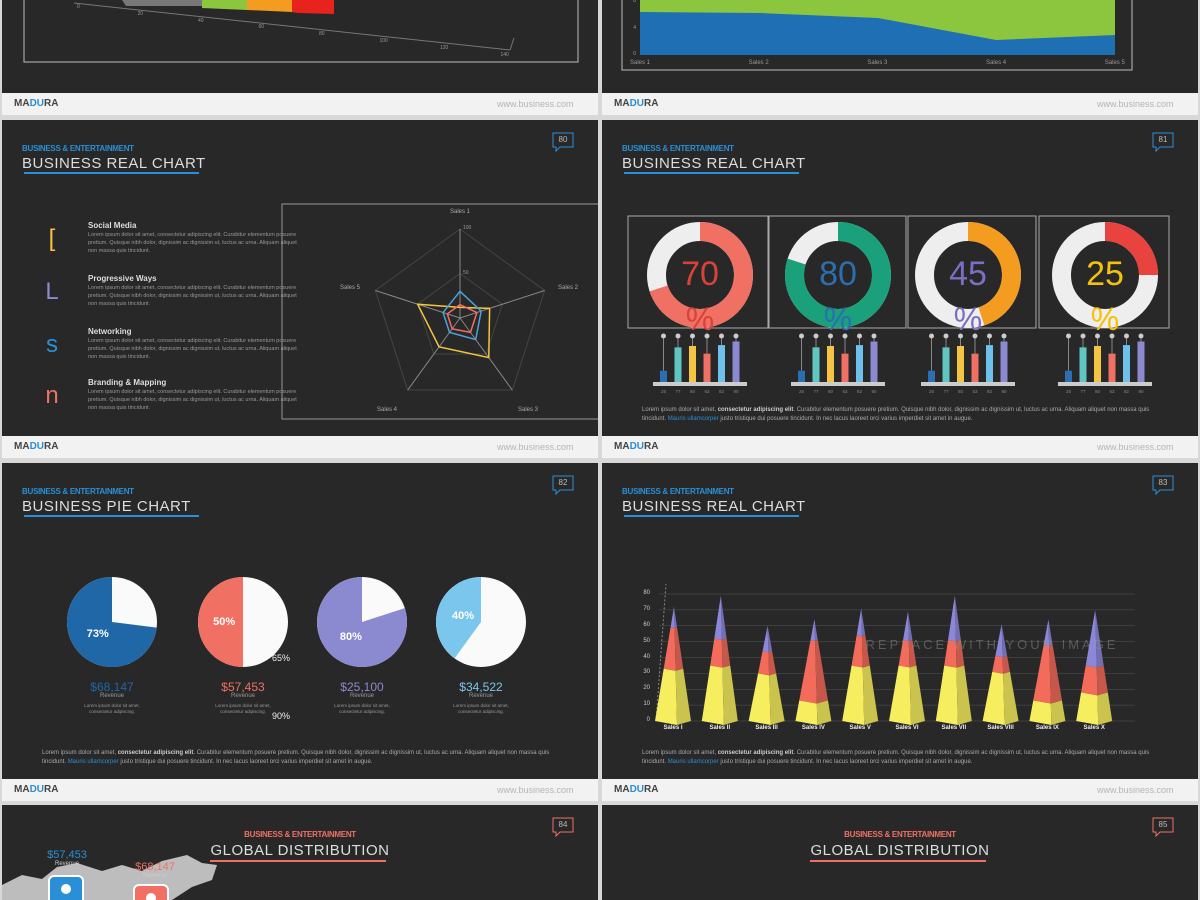  I want to click on radar-axis-label: Sales 4, so click(386, 410).